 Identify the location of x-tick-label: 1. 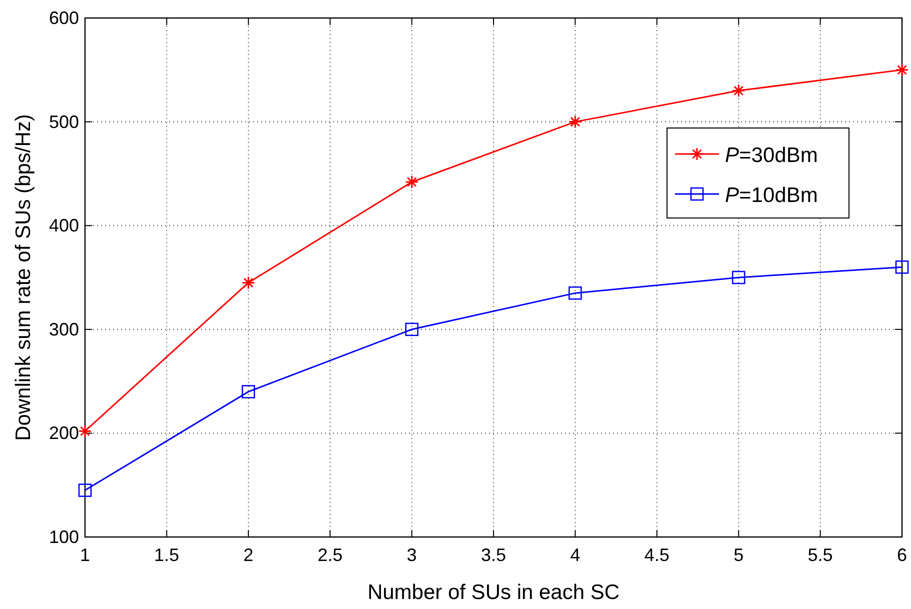
(85, 555).